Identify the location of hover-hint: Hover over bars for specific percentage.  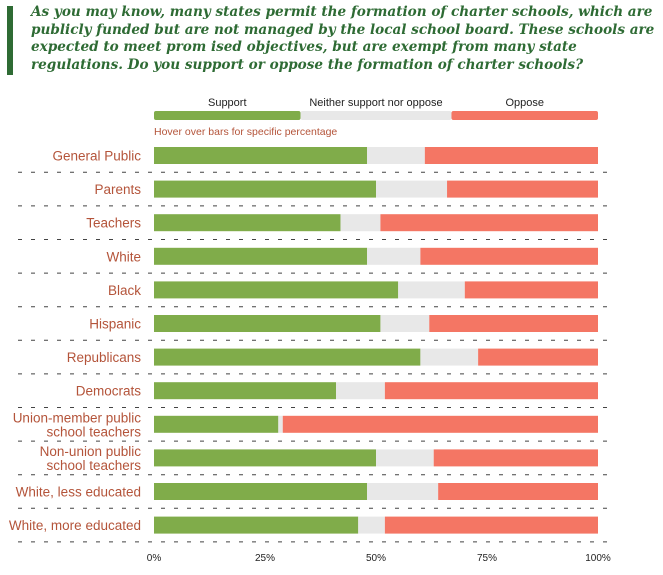
(245, 132).